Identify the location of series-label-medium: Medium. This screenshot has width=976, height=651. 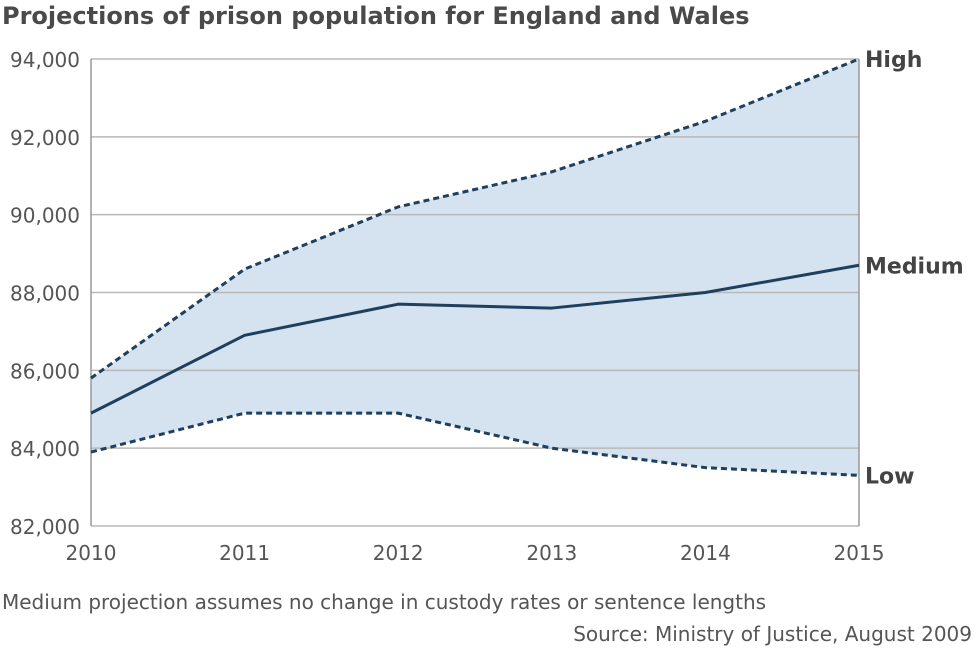
(914, 266).